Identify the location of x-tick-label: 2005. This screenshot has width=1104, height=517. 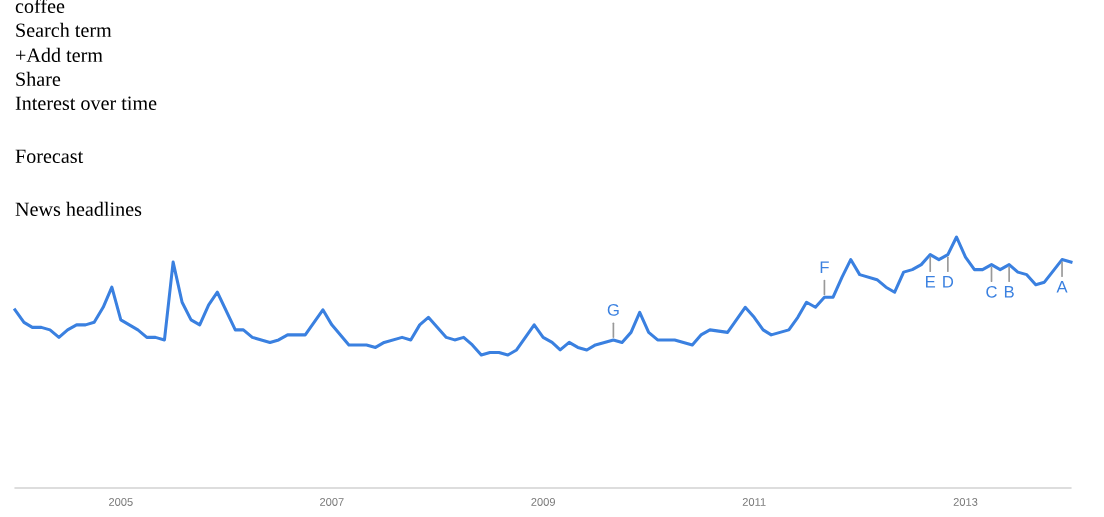
(121, 502).